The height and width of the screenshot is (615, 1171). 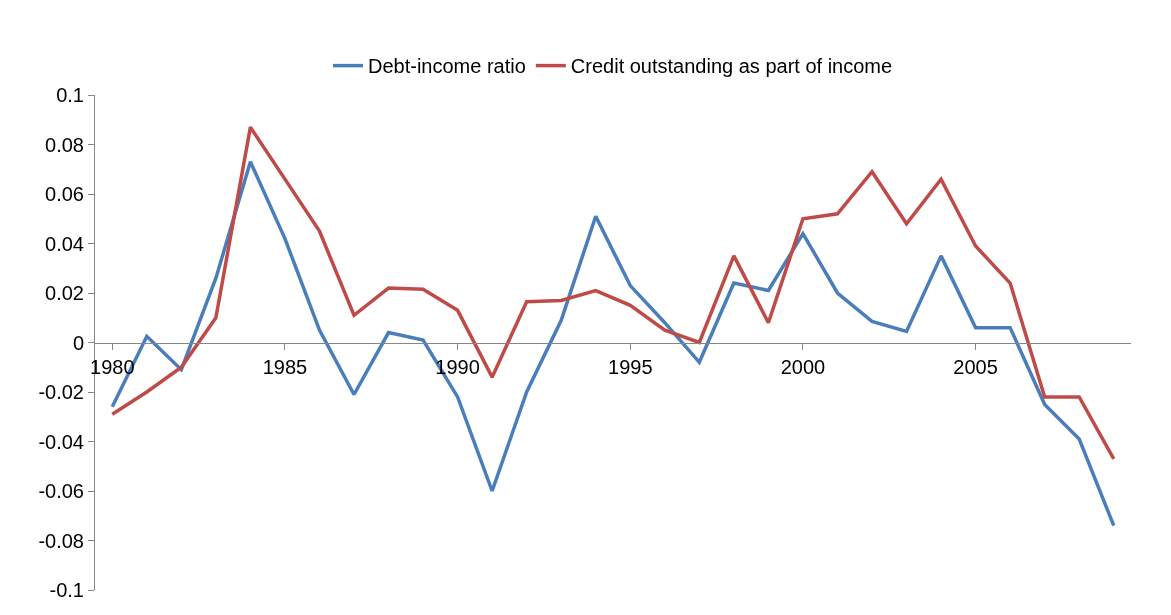 I want to click on y-tick-label: 0.04, so click(x=64, y=243).